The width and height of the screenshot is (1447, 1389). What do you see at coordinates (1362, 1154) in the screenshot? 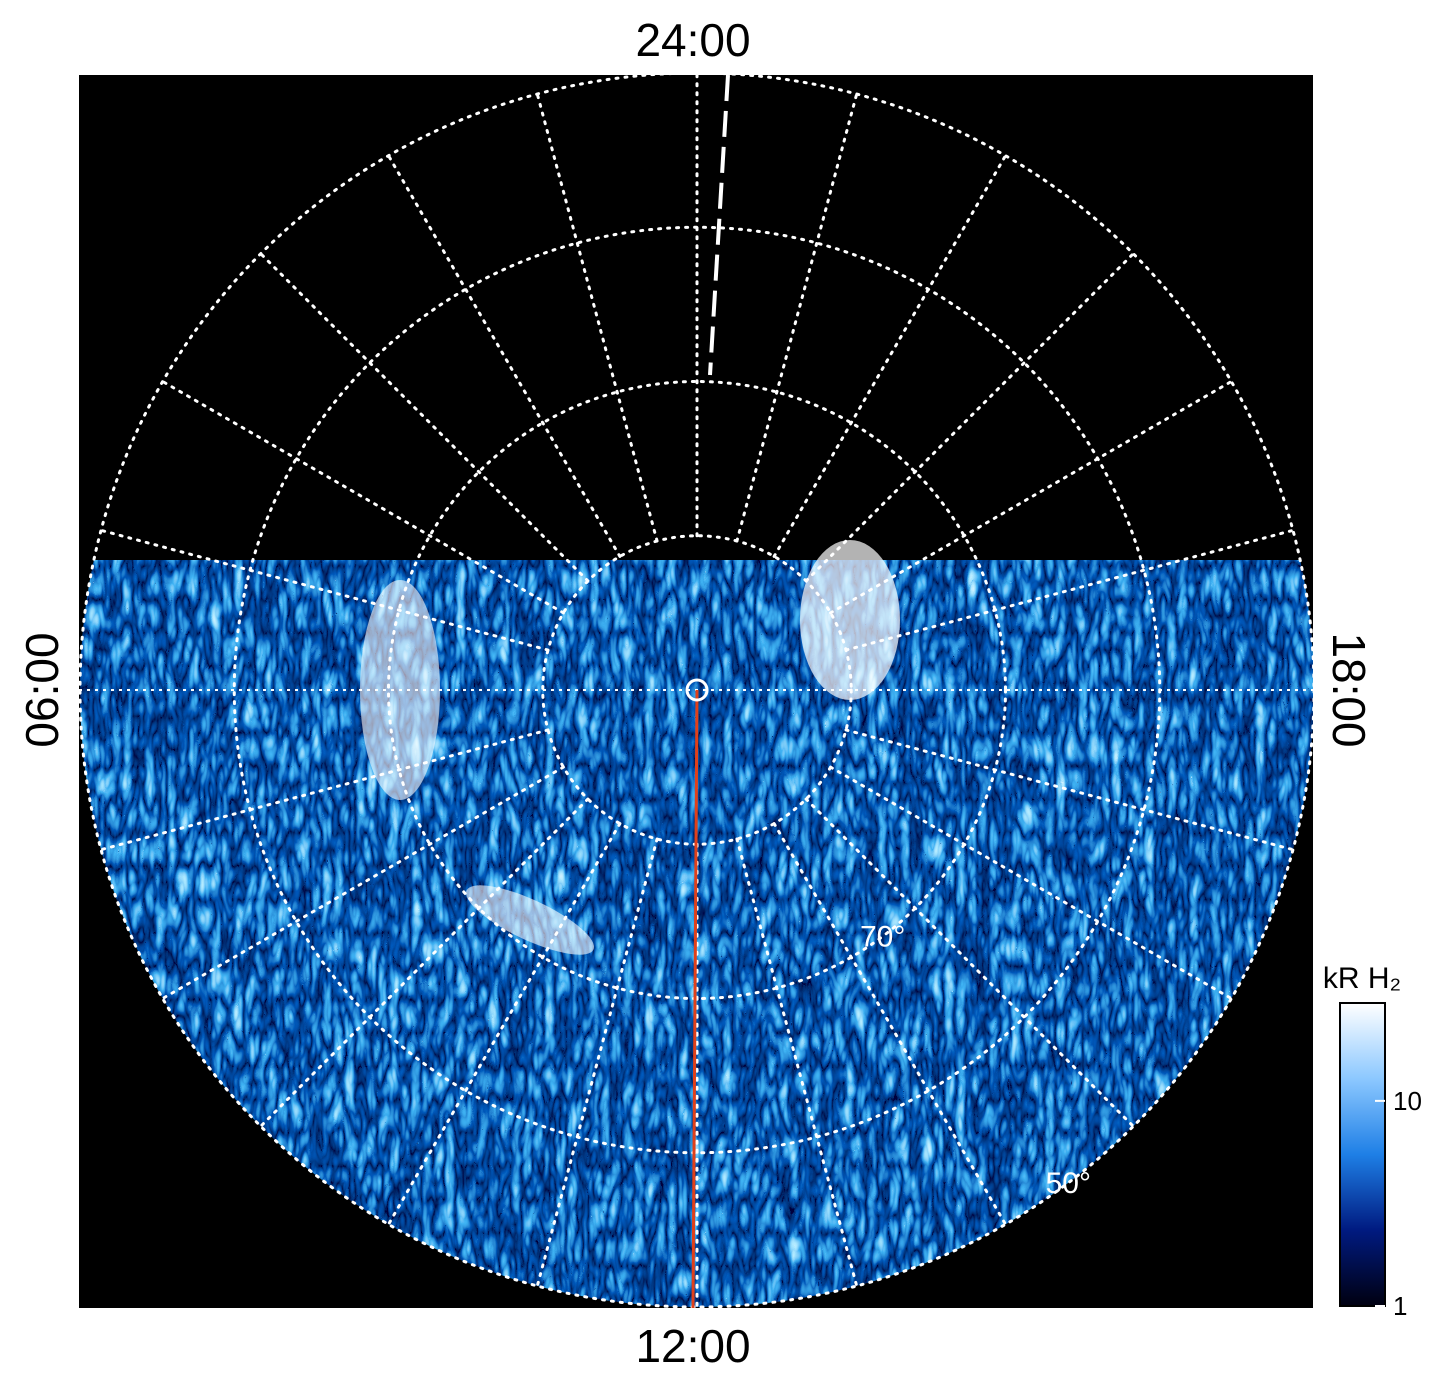
I see `colorbar` at bounding box center [1362, 1154].